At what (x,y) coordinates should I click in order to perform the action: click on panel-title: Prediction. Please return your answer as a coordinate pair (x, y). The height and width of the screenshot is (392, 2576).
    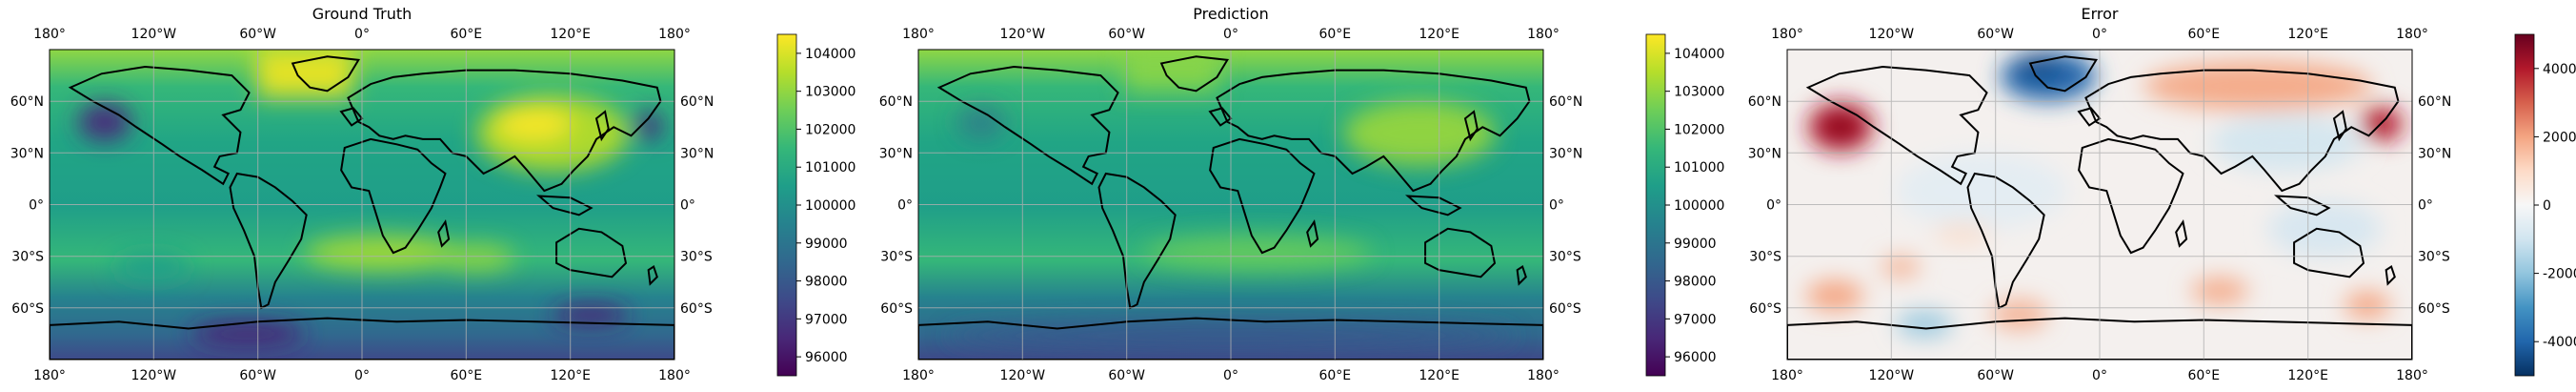
    Looking at the image, I should click on (1231, 14).